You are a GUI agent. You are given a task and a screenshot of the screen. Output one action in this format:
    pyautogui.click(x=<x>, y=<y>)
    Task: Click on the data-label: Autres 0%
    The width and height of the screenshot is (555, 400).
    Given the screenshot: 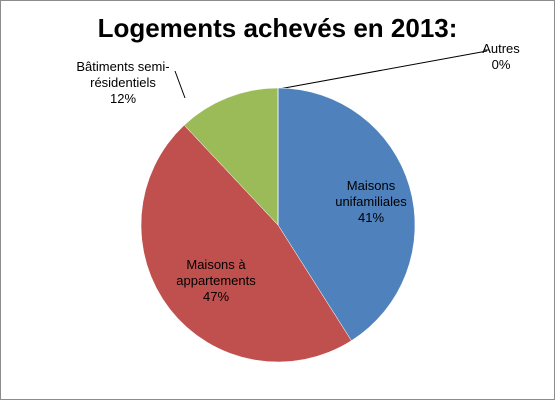 What is the action you would take?
    pyautogui.click(x=501, y=57)
    